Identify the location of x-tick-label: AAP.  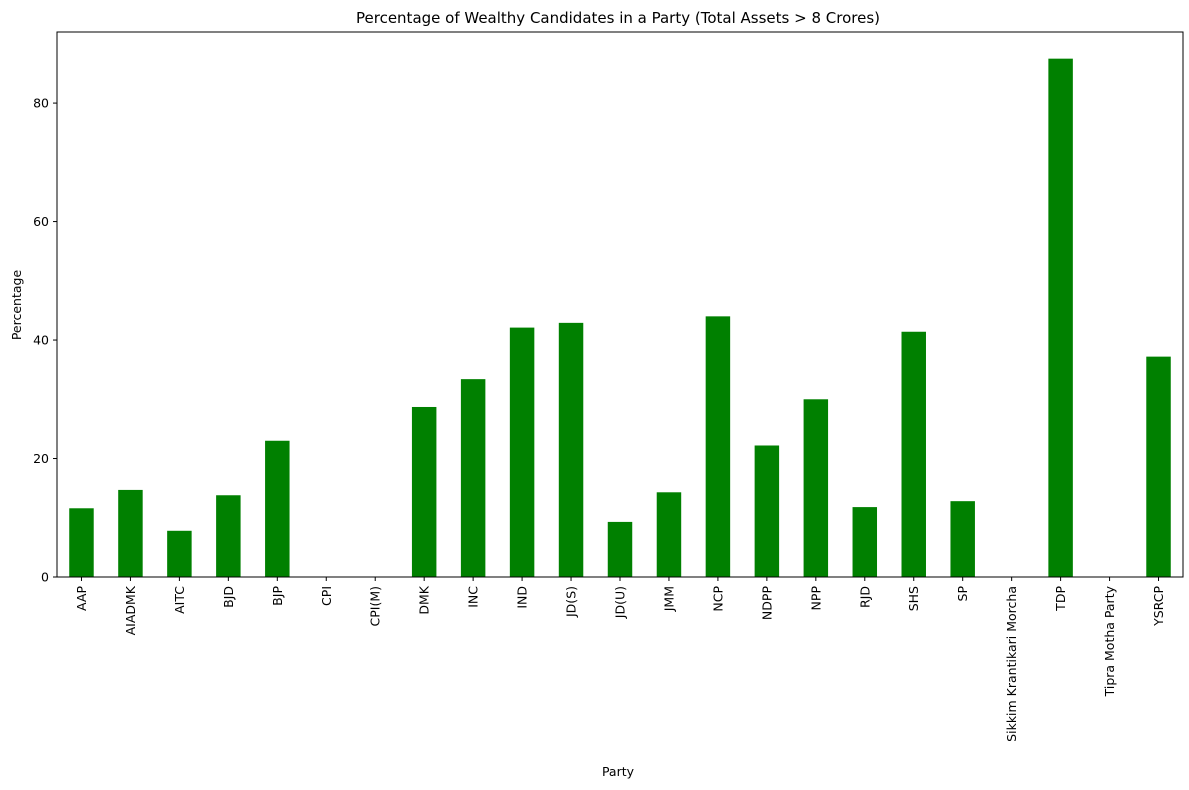
(81, 598).